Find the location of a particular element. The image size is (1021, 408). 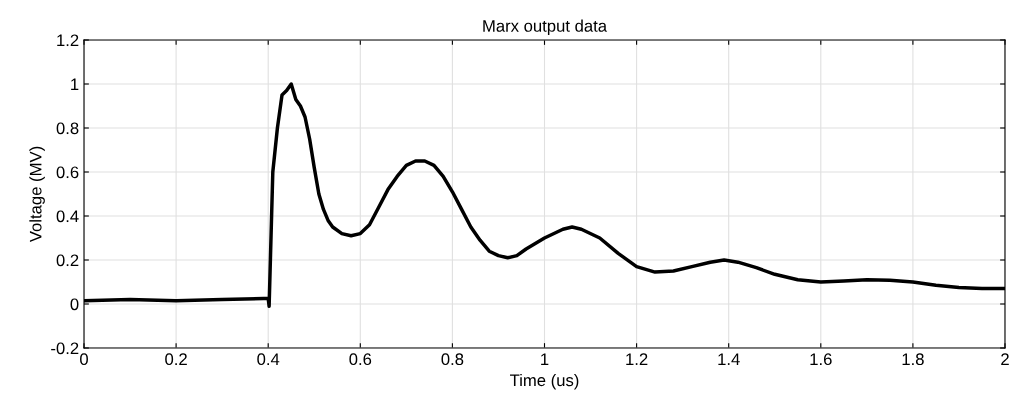

y-tick-label: -0.2 is located at coordinates (65, 348).